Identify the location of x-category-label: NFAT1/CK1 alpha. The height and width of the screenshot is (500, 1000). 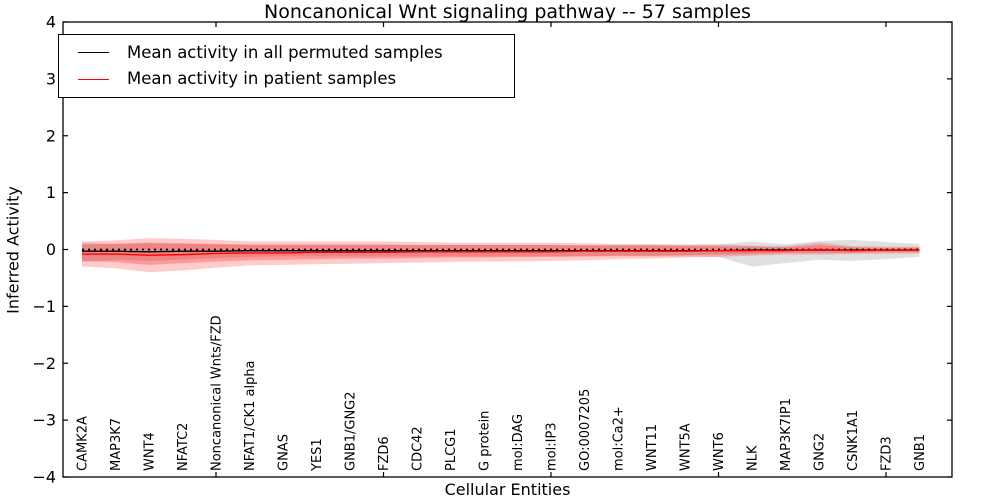
(250, 415).